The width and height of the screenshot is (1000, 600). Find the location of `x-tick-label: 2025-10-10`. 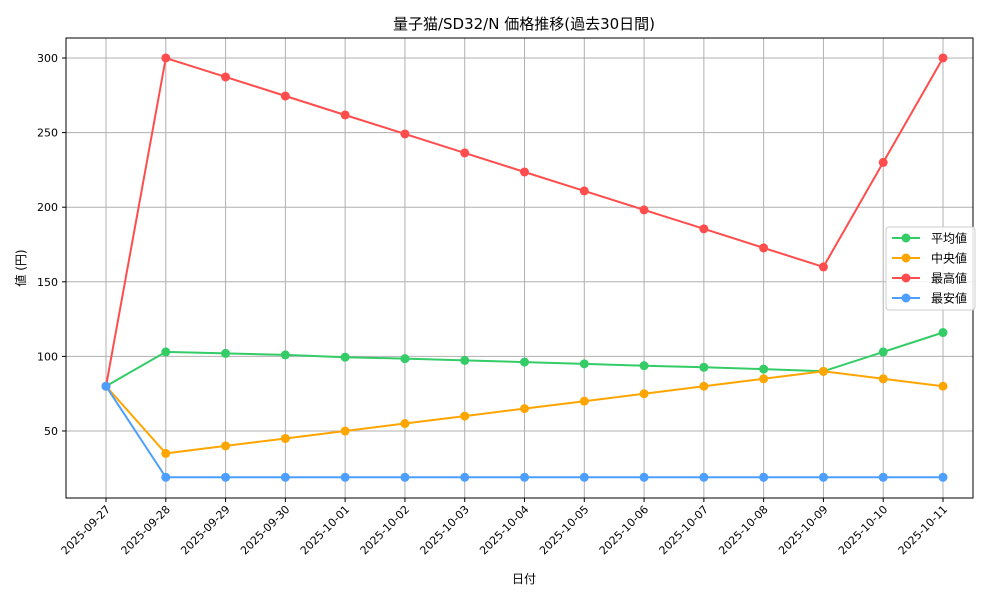

x-tick-label: 2025-10-10 is located at coordinates (863, 530).